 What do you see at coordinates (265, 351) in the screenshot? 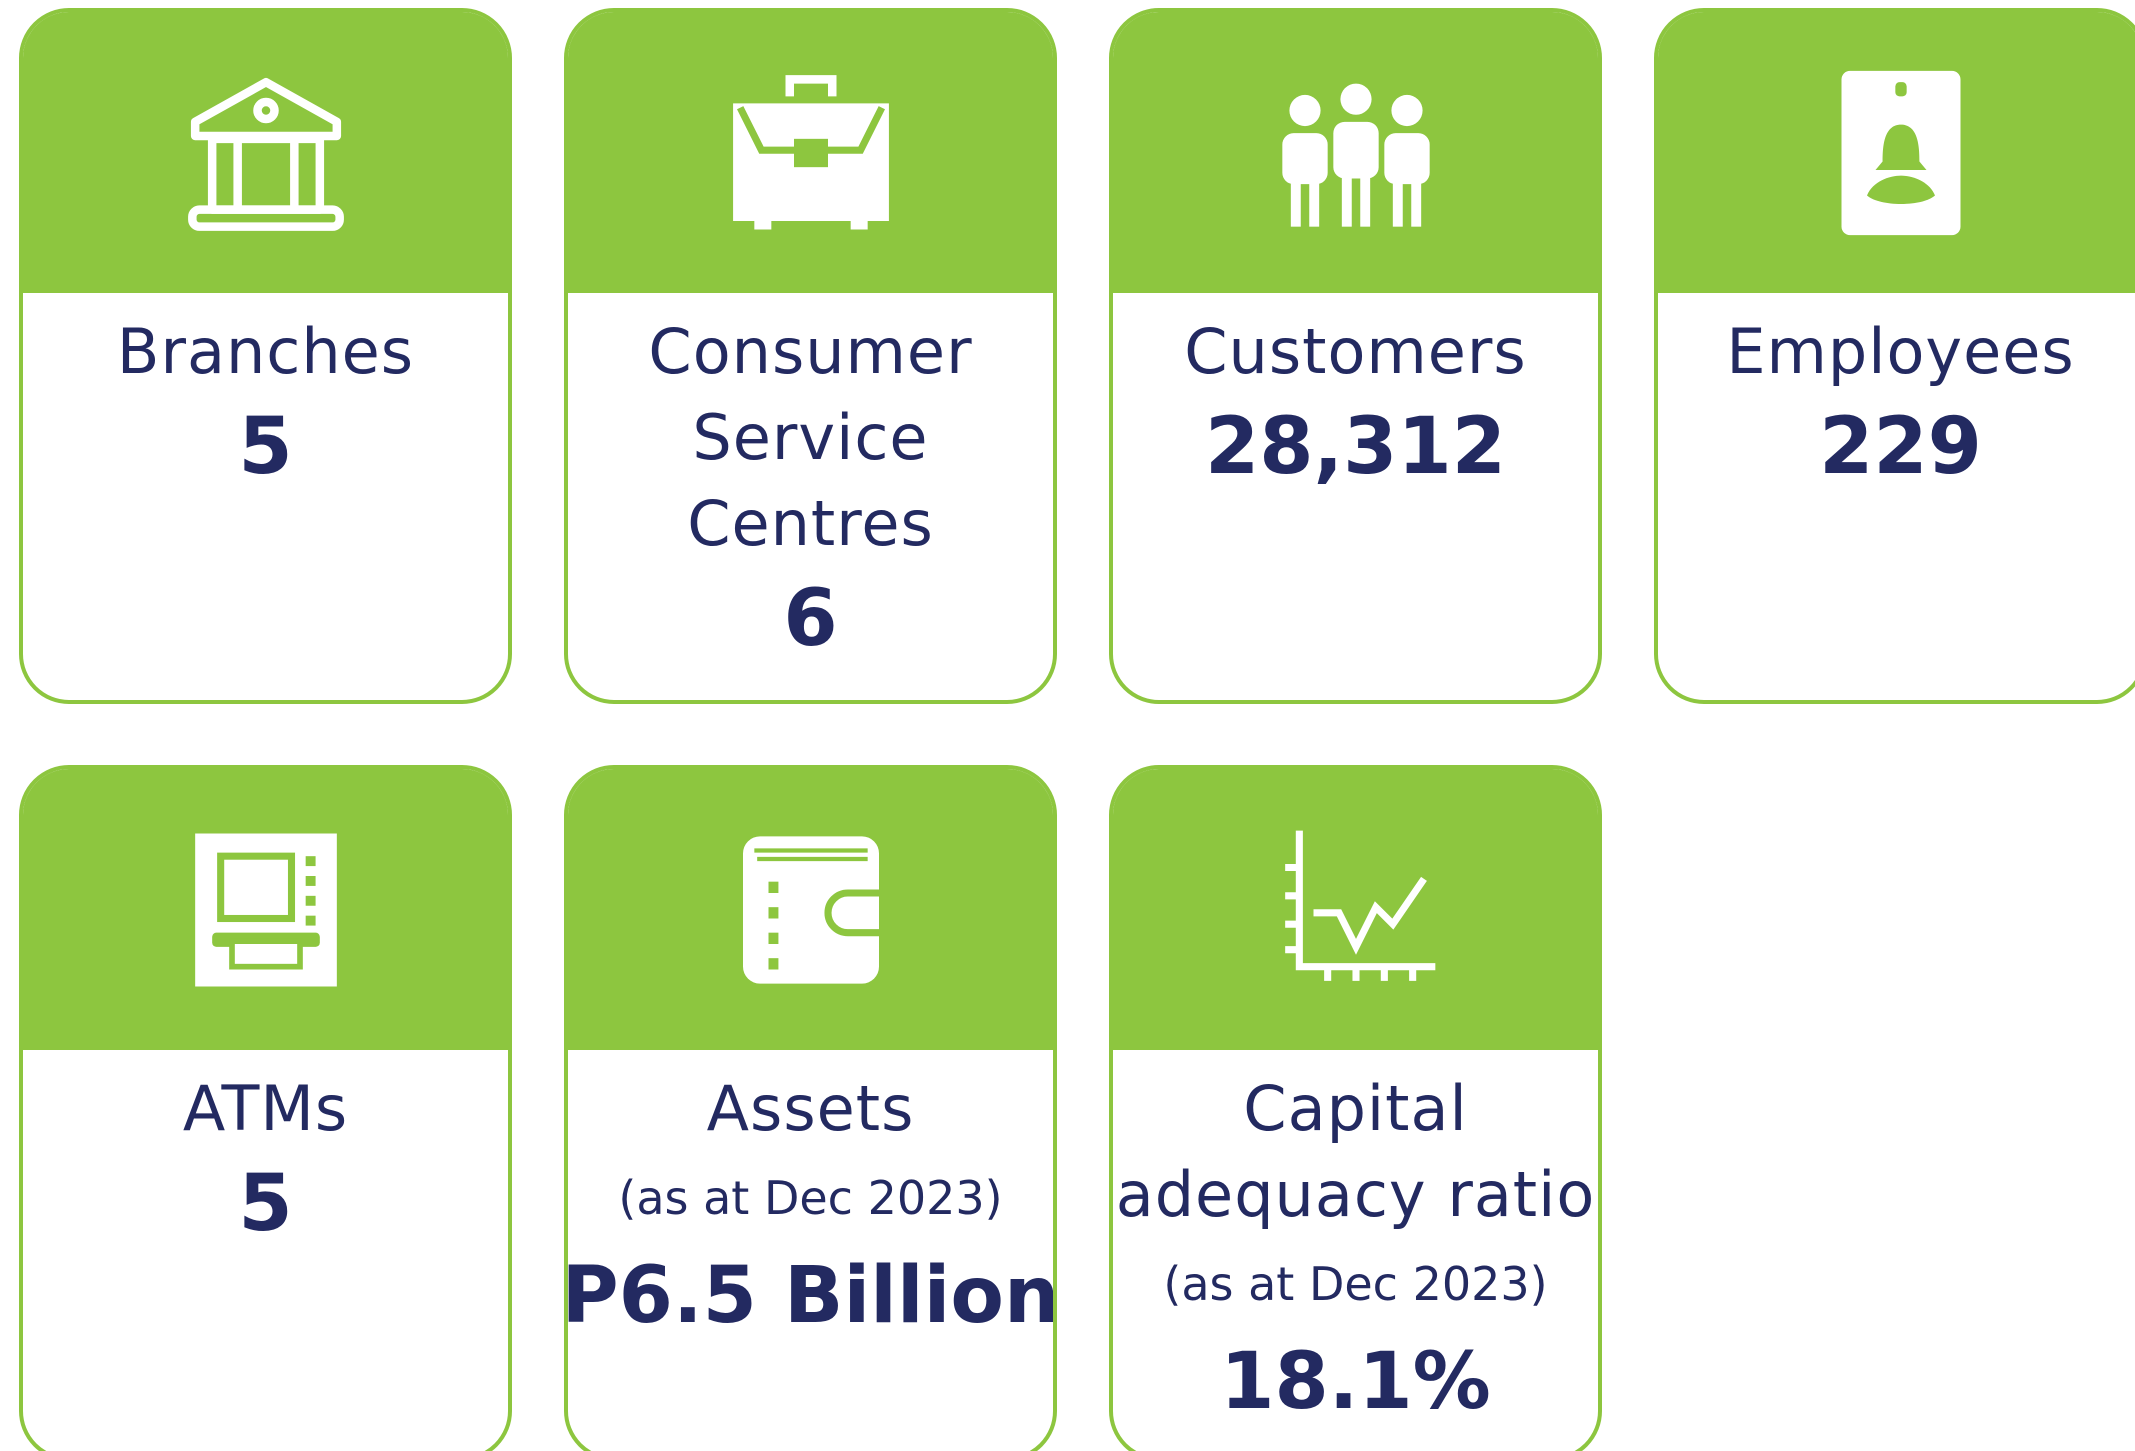
I see `card-title: Branches` at bounding box center [265, 351].